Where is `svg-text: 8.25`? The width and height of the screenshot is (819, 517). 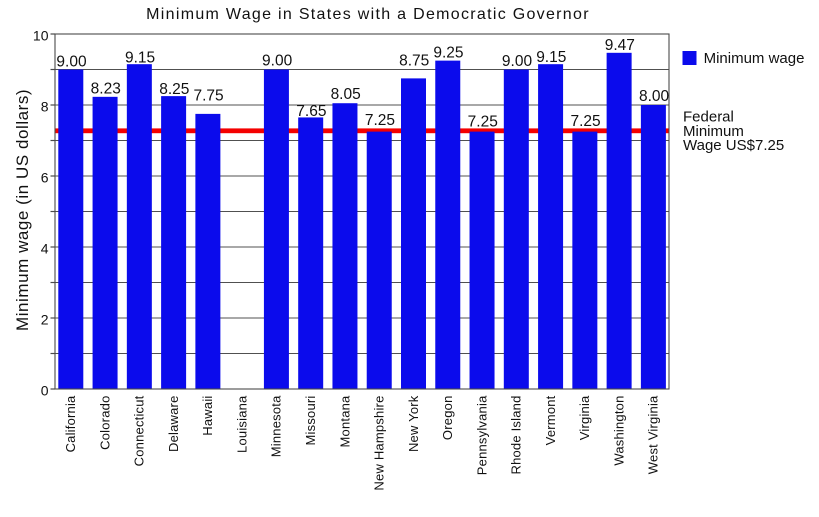 svg-text: 8.25 is located at coordinates (174, 89).